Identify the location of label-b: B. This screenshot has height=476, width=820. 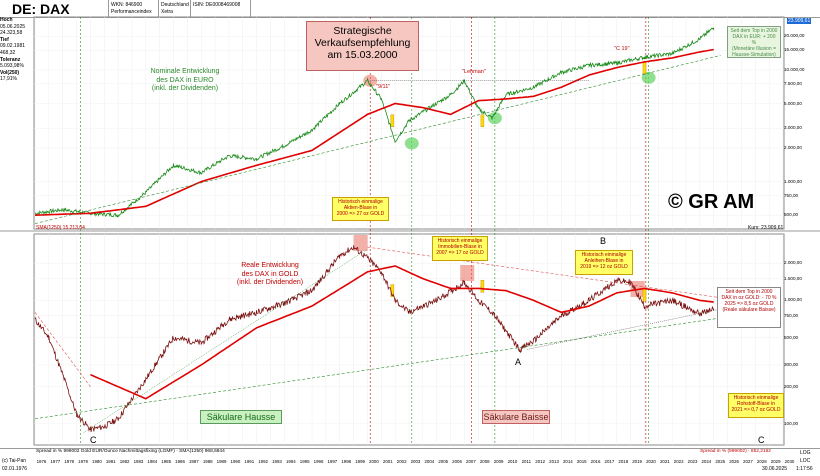
(603, 241).